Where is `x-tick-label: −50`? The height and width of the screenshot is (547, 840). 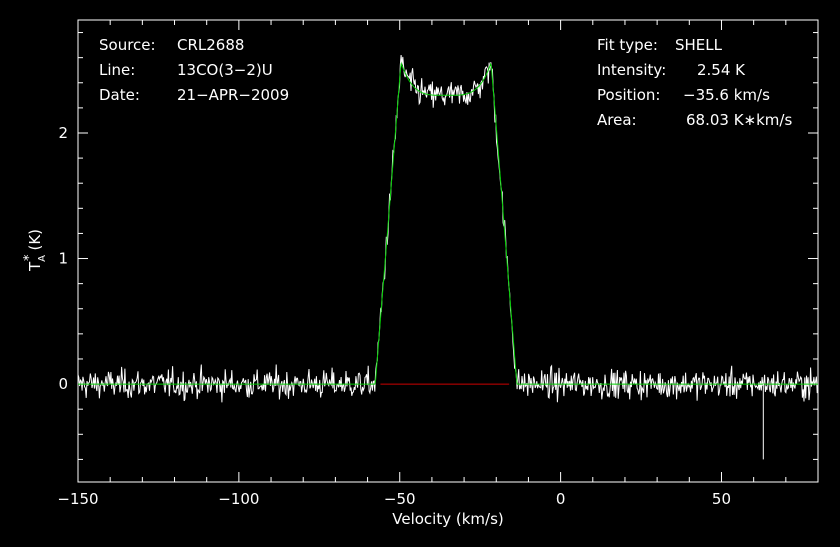
x-tick-label: −50 is located at coordinates (400, 499).